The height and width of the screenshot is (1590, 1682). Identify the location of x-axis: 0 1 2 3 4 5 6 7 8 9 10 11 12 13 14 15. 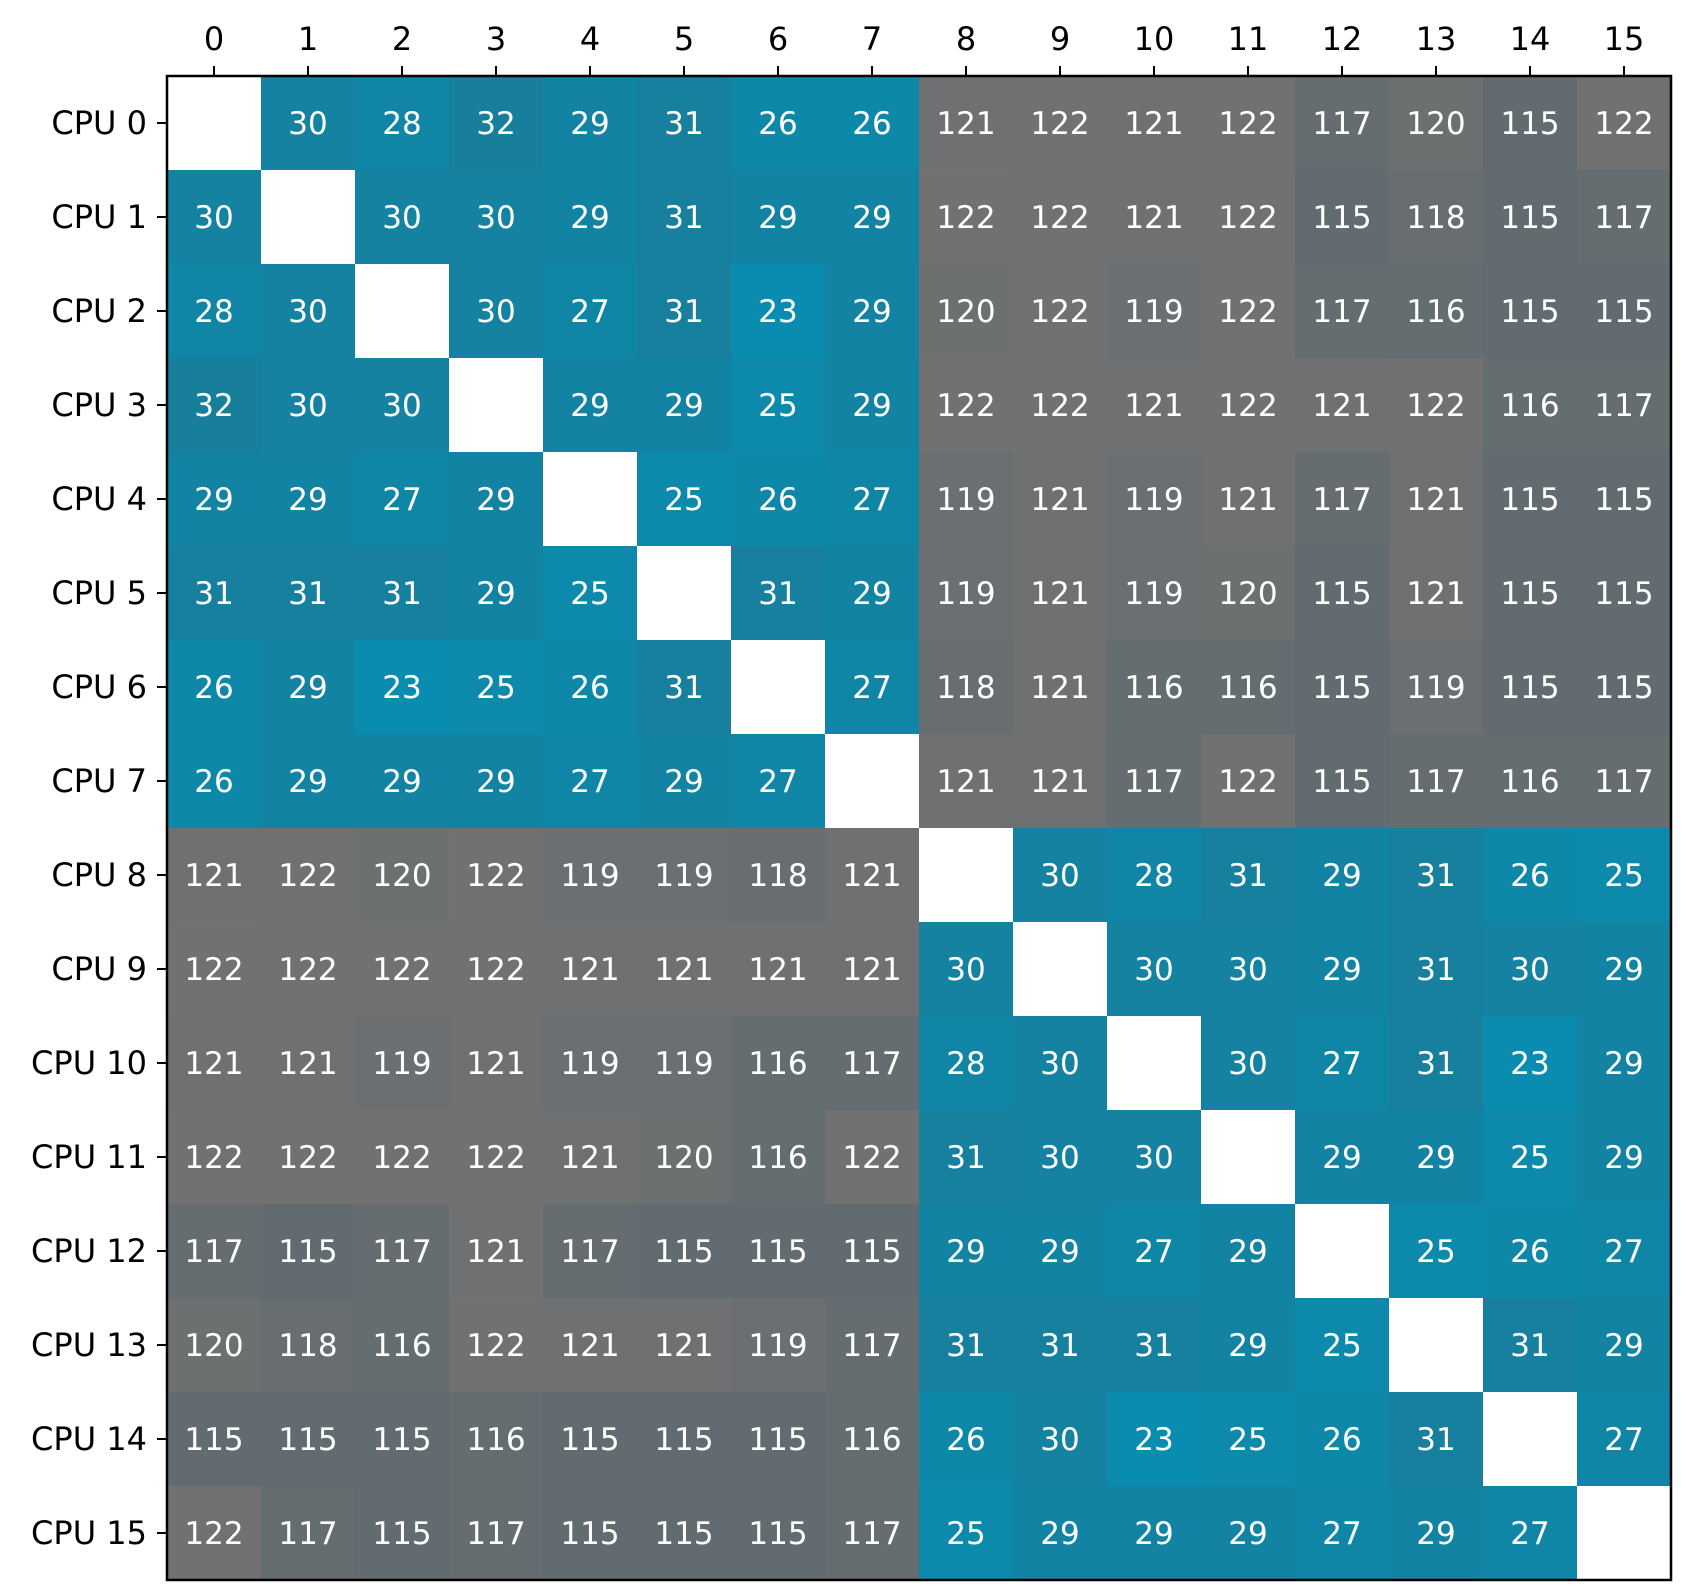
(924, 48).